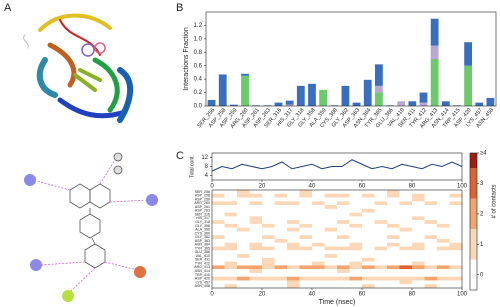  Describe the element at coordinates (192, 166) in the screenshot. I see `y-axis-label: Total cont.` at that location.